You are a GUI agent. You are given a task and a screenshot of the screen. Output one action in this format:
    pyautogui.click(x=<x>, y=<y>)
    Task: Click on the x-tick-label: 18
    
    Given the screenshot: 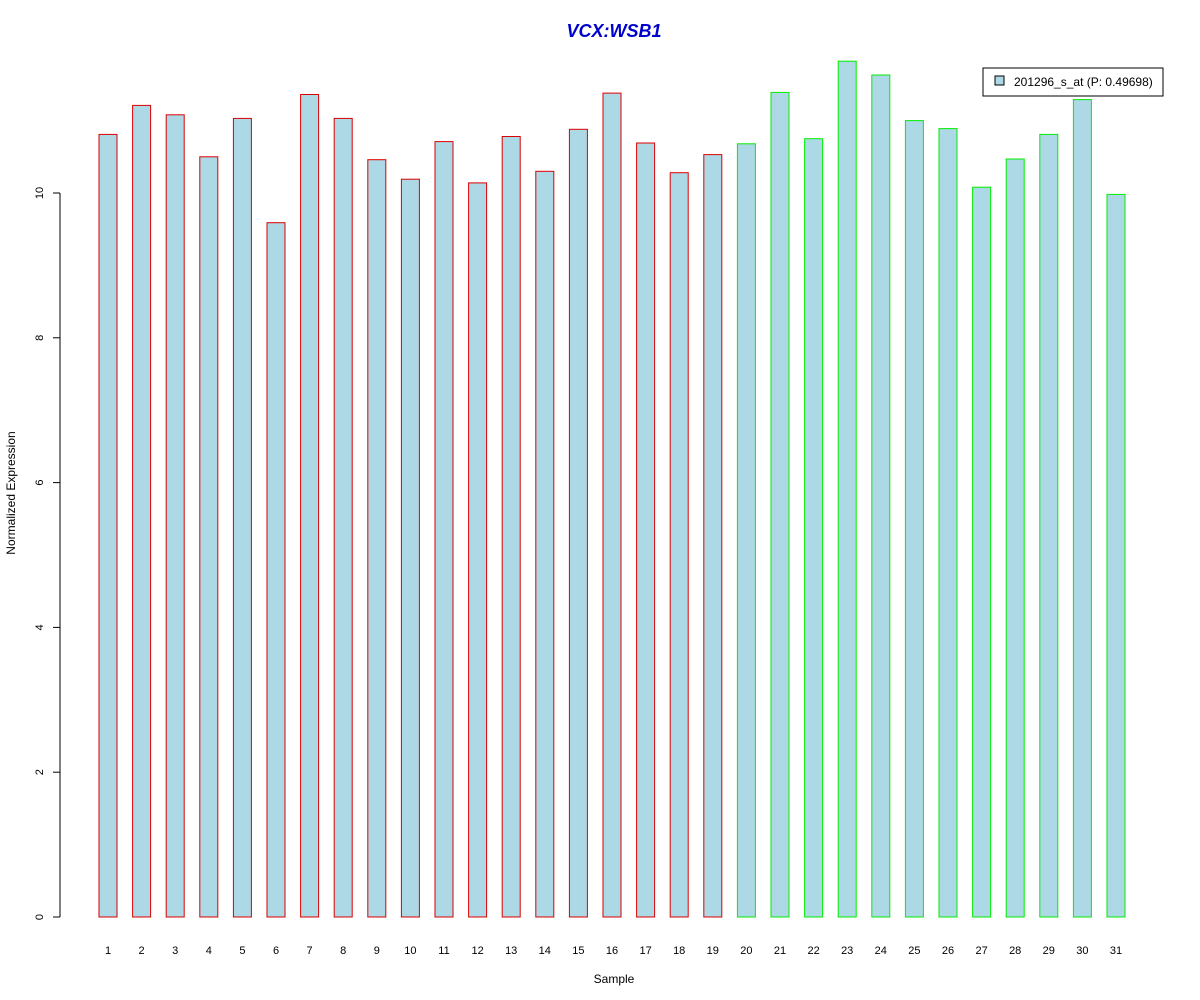 What is the action you would take?
    pyautogui.click(x=679, y=951)
    